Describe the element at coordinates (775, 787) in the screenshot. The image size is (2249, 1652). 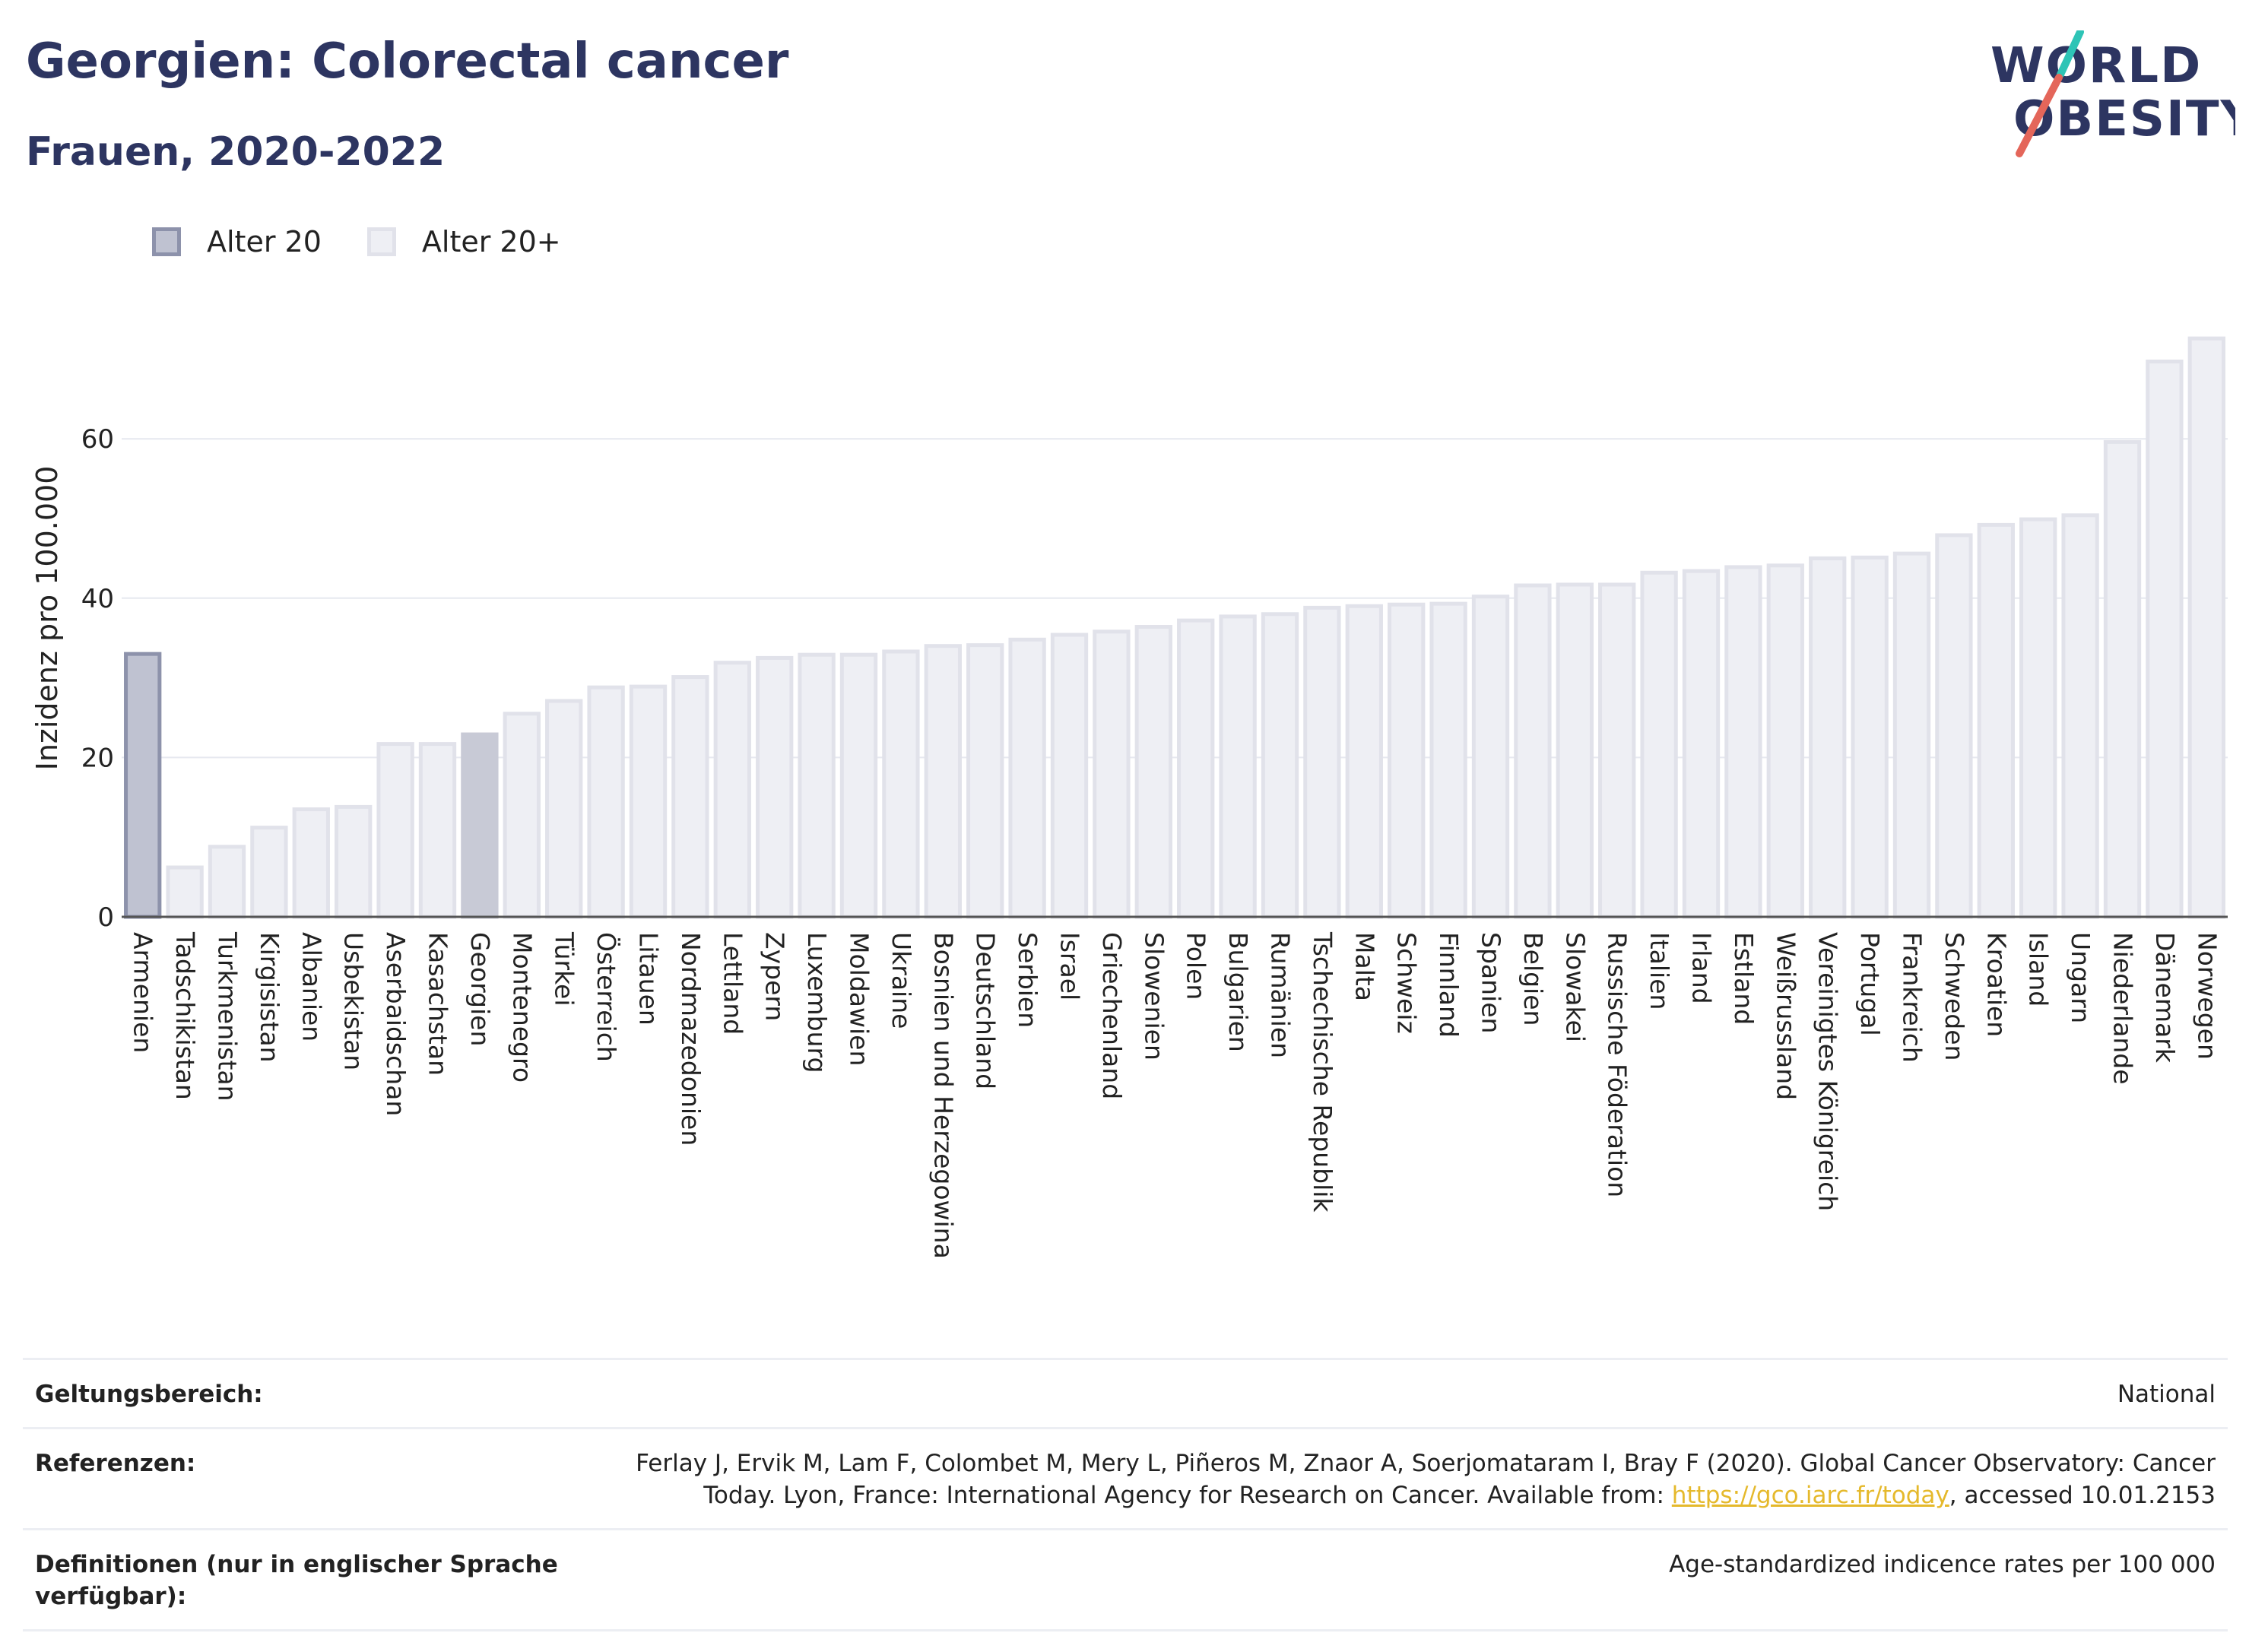
I see `bar-Zypern` at that location.